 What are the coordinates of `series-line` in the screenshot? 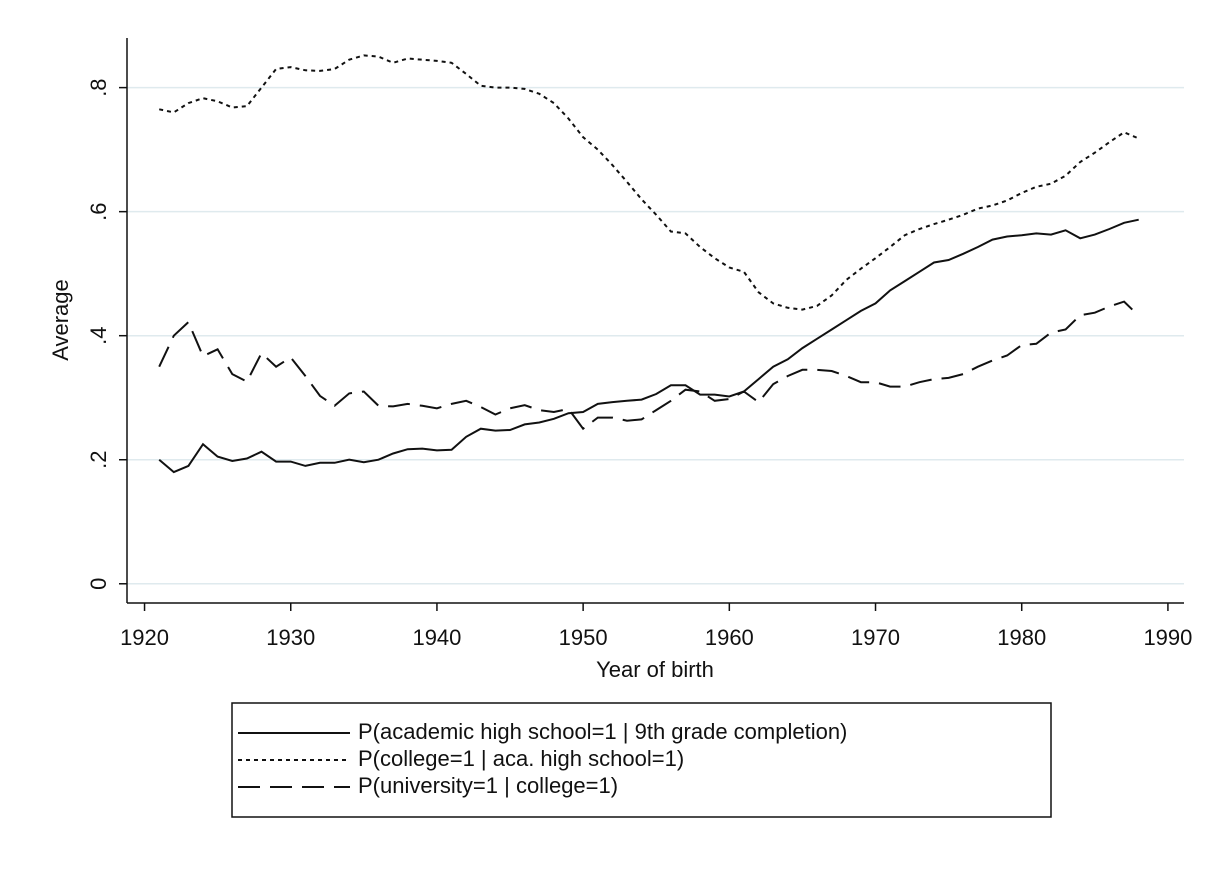 It's located at (649, 365).